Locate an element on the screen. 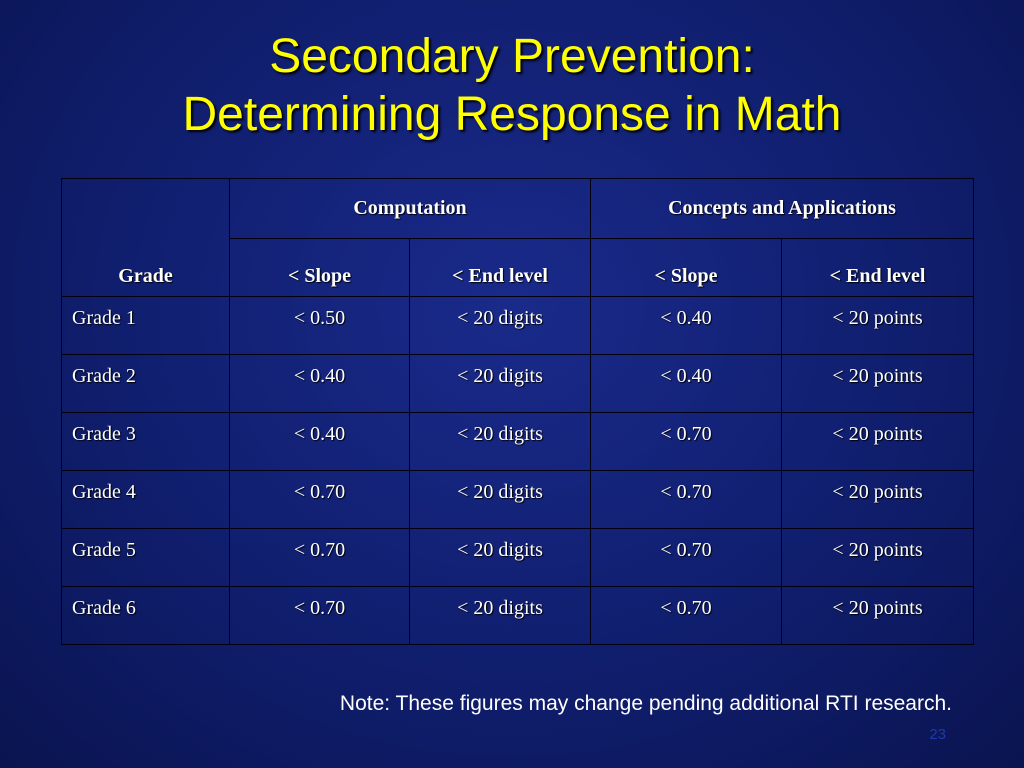 Image resolution: width=1024 pixels, height=768 pixels. subheader-concepts-end-level: < End level is located at coordinates (878, 267).